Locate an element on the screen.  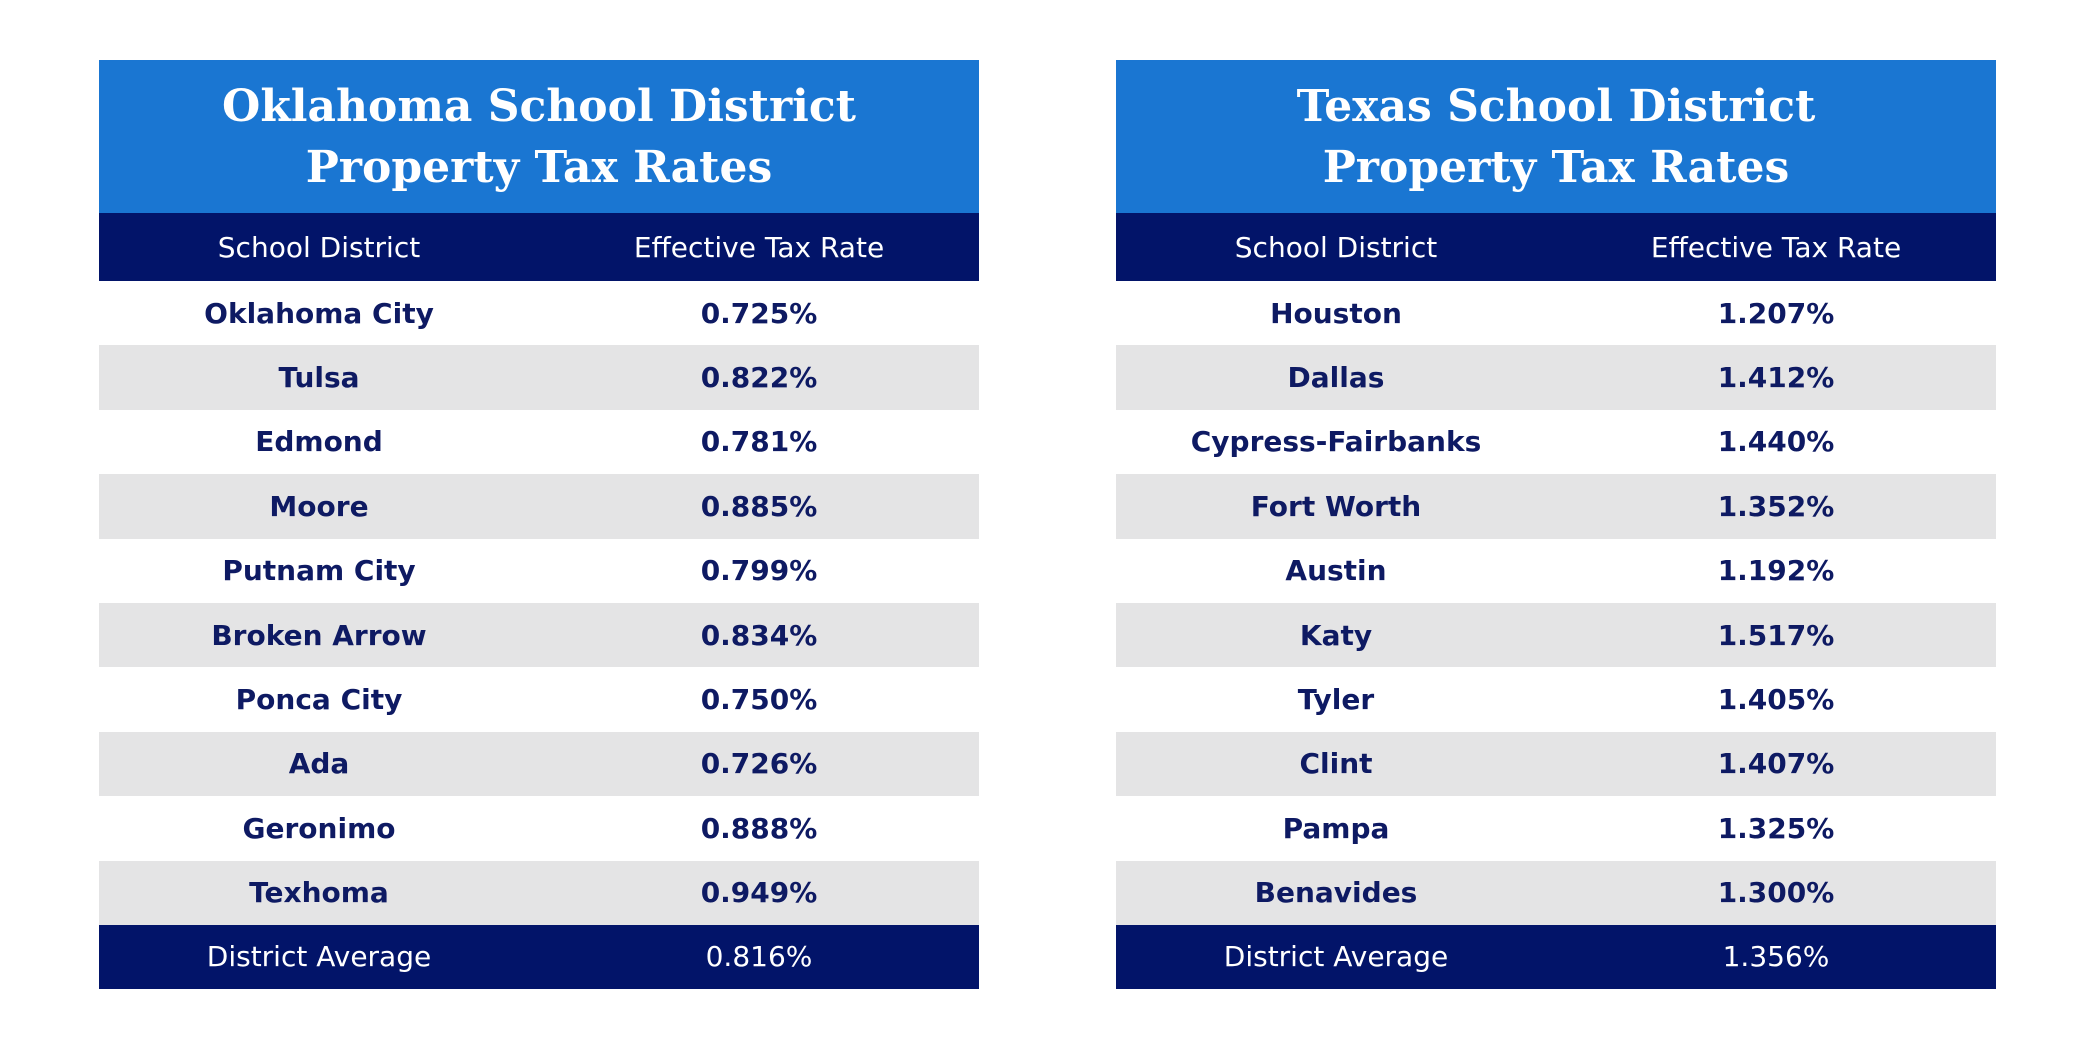
table-row: Putnam City 0.799% is located at coordinates (539, 570).